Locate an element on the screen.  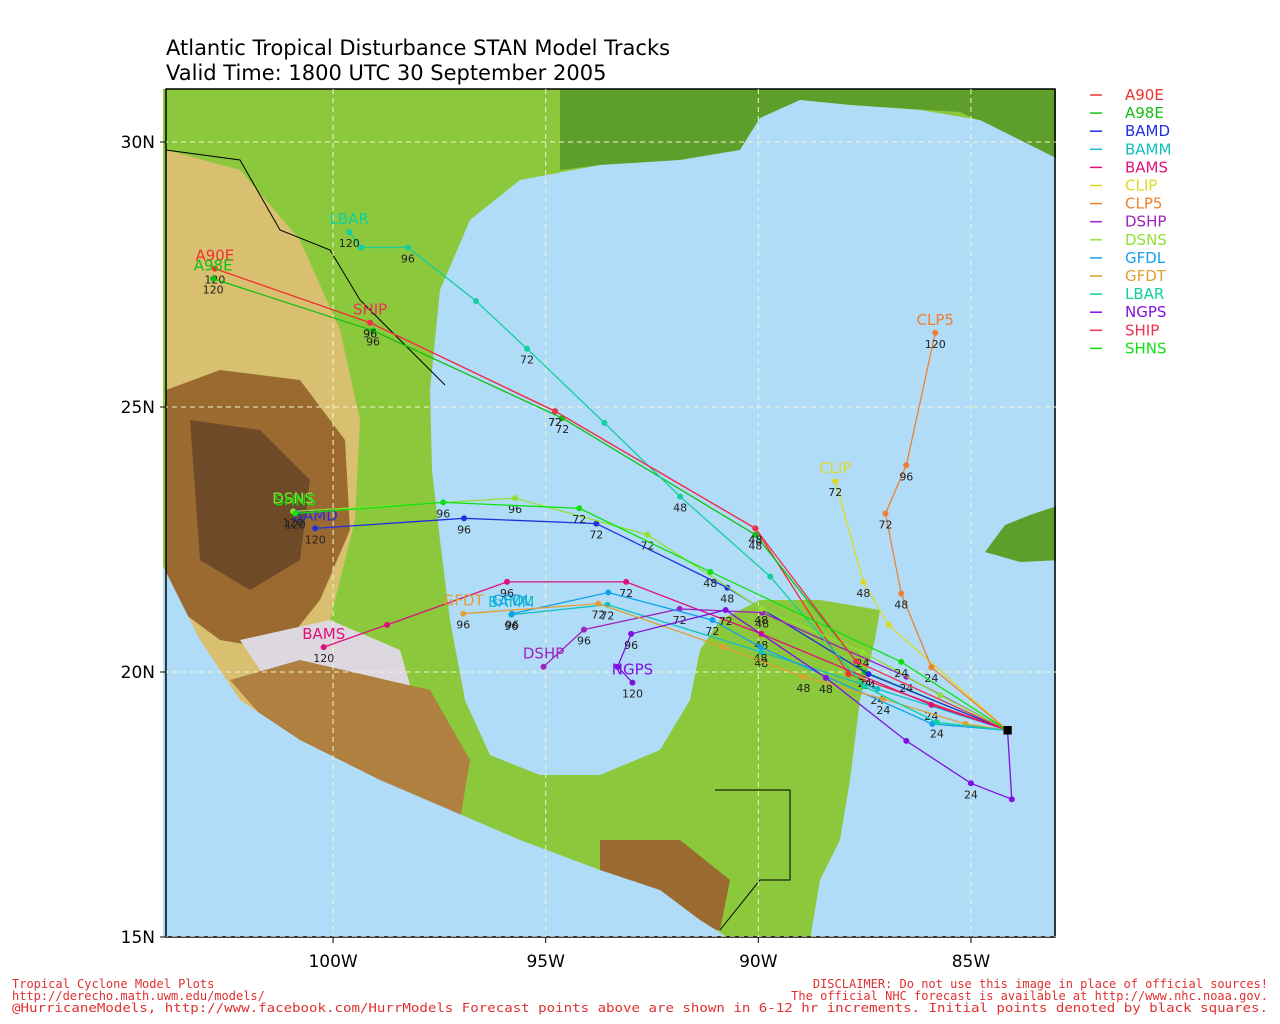
track-name: SHNS is located at coordinates (295, 501).